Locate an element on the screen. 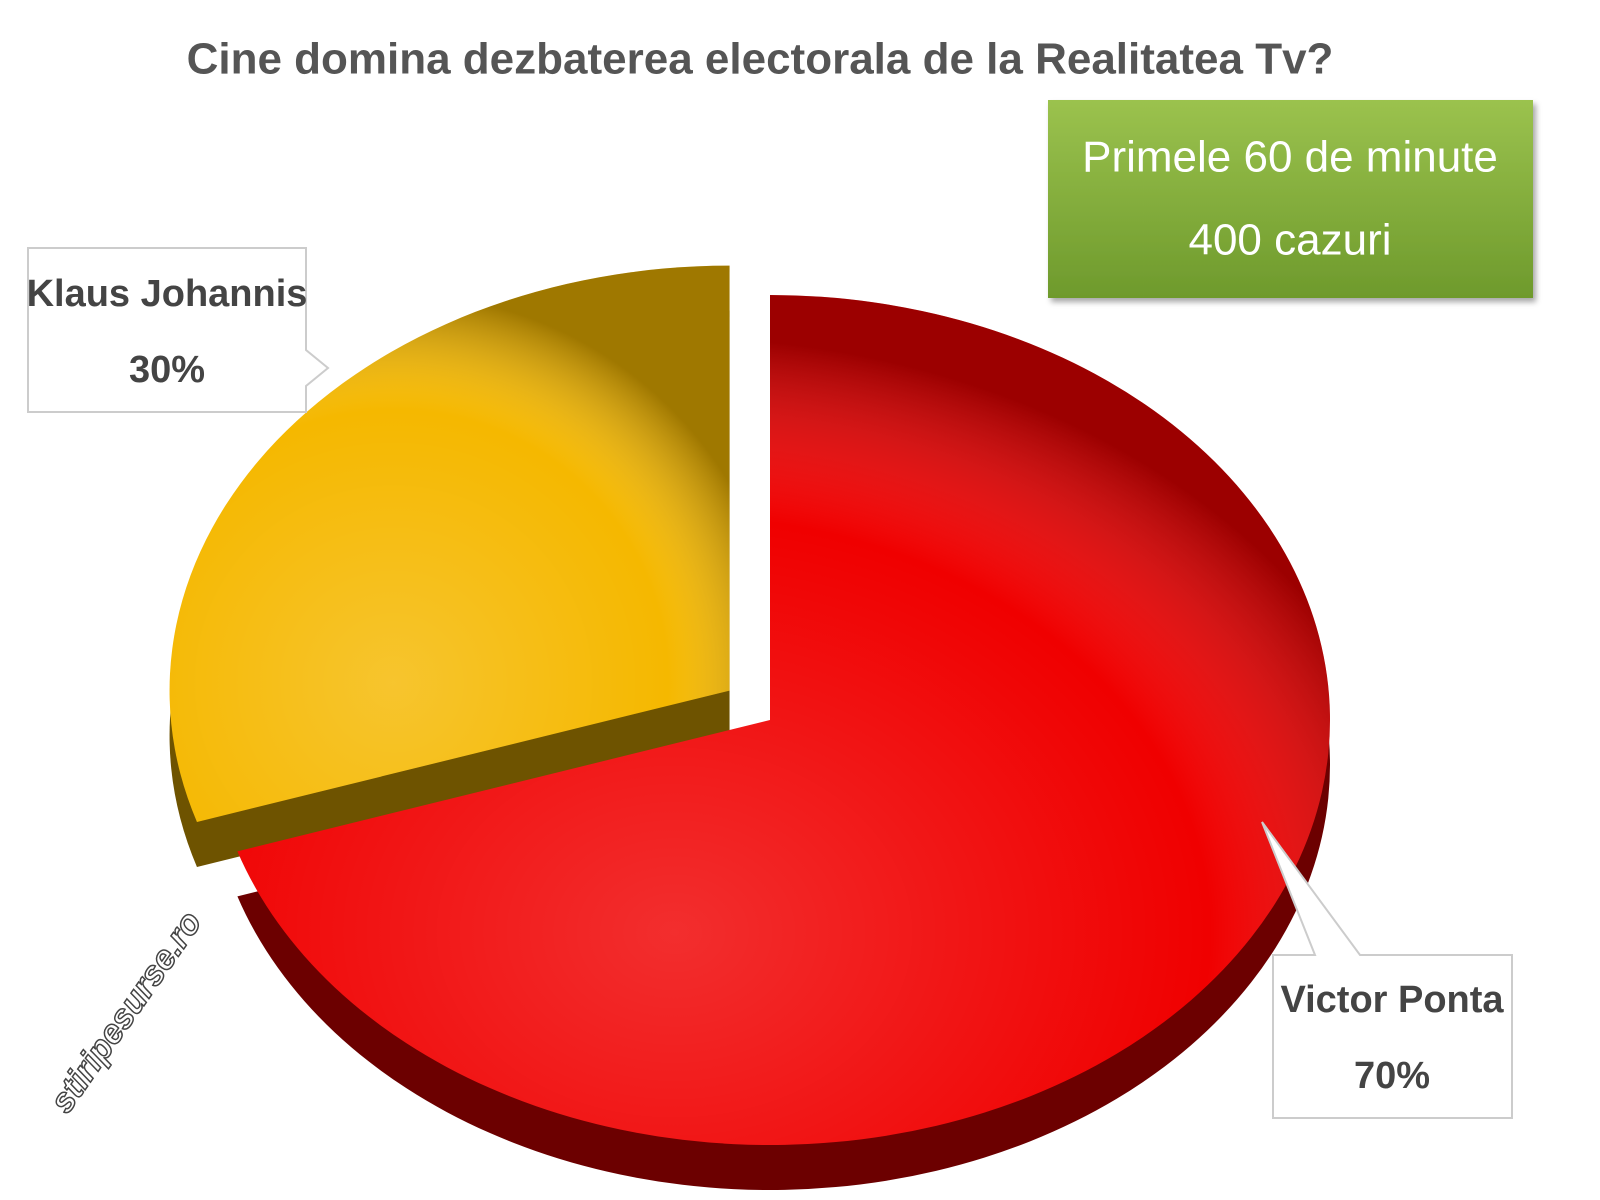 The image size is (1600, 1200). watermark: stiripesurse.ro is located at coordinates (126, 1011).